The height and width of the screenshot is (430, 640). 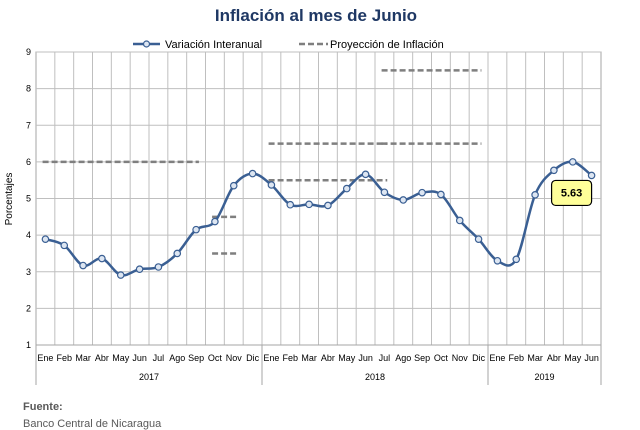 I want to click on chart-title: Inflación al mes de Junio, so click(x=316, y=15).